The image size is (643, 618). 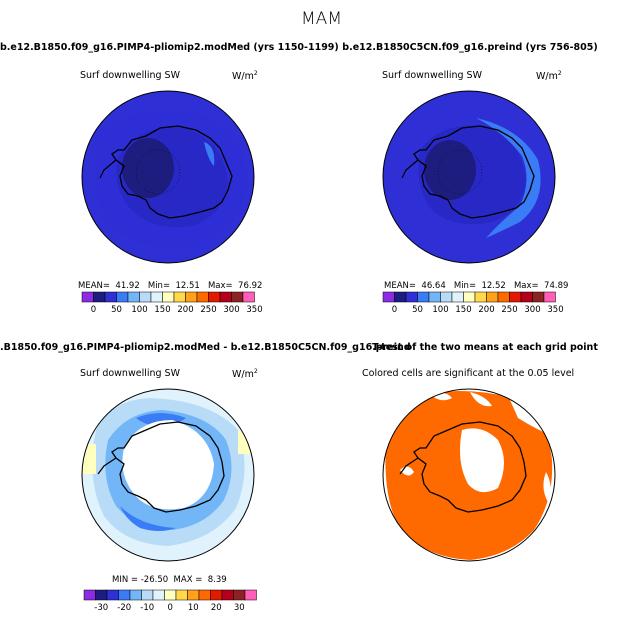 I want to click on colorbar-tick-label: 30, so click(x=239, y=608).